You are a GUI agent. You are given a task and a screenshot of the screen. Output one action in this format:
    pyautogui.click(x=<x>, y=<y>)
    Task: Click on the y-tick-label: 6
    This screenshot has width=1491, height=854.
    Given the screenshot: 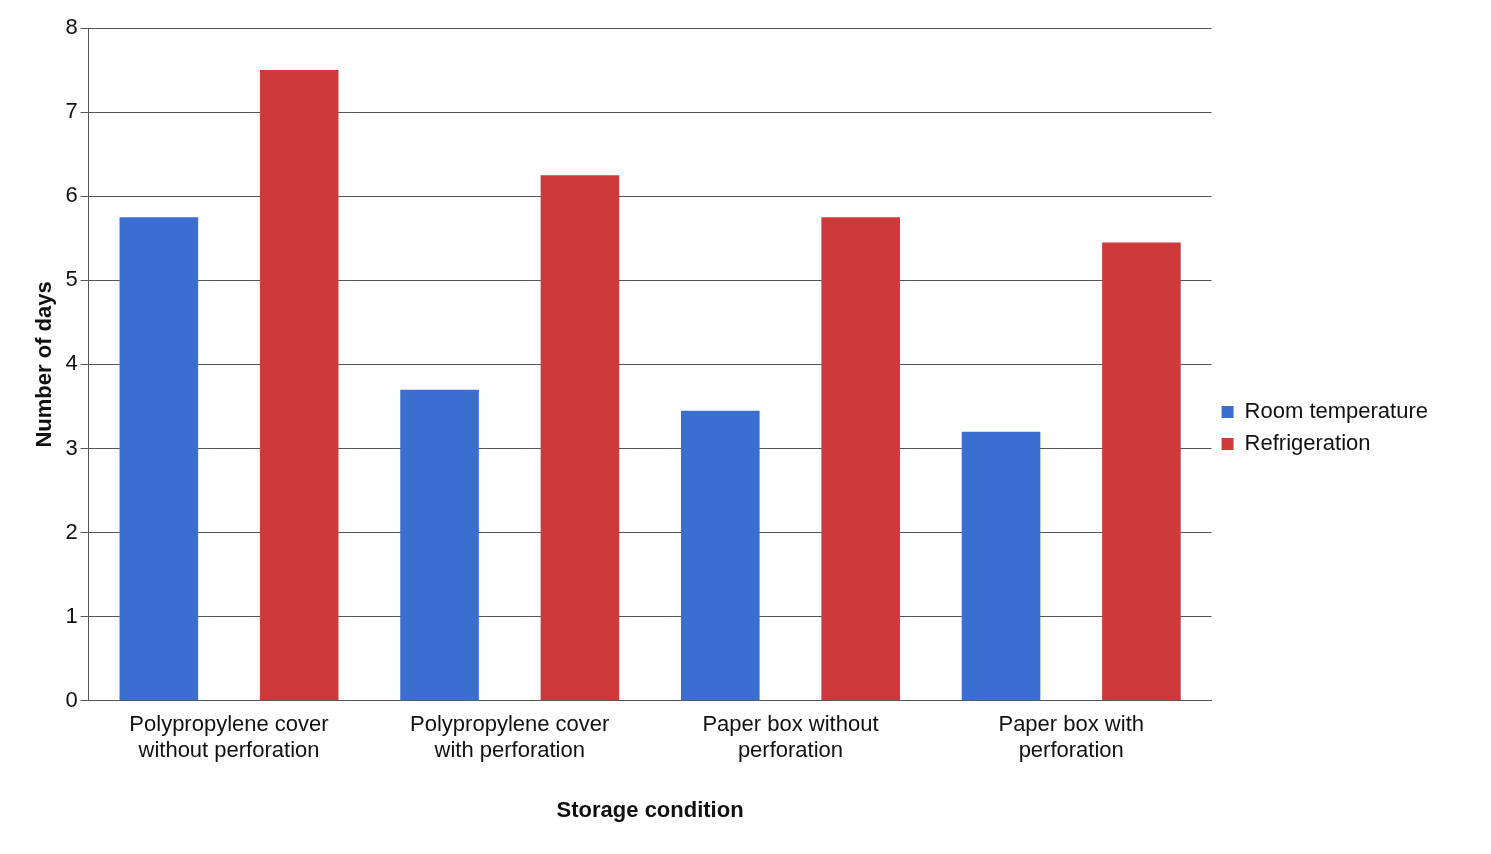 What is the action you would take?
    pyautogui.click(x=71, y=195)
    